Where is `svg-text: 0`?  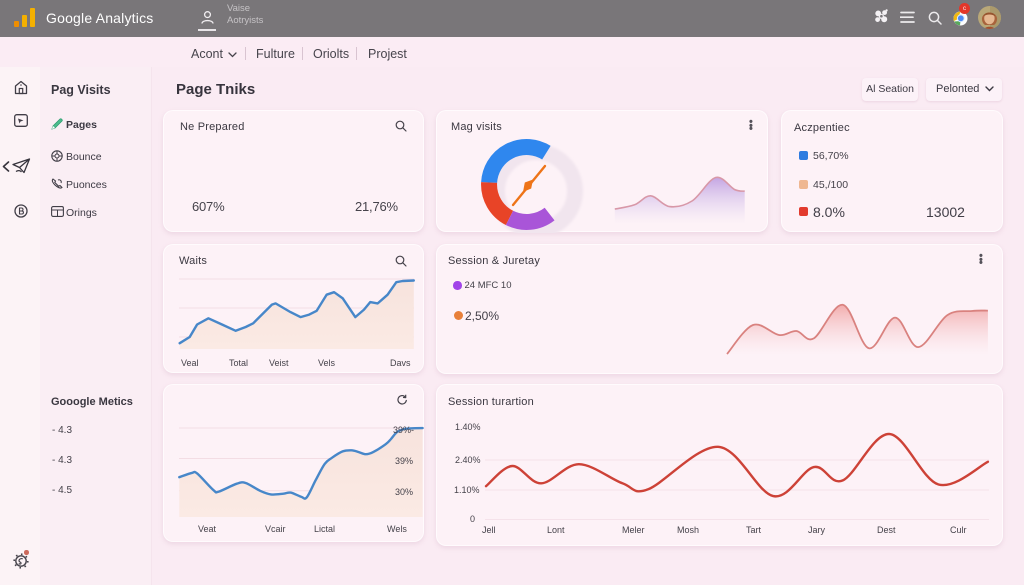
svg-text: 0 is located at coordinates (472, 519).